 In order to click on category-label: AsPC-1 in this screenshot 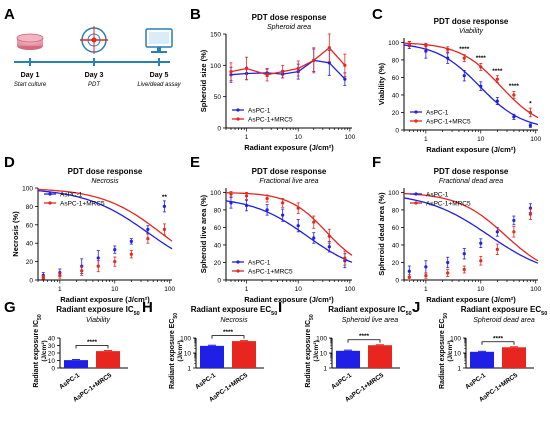, I will do `click(69, 381)`.